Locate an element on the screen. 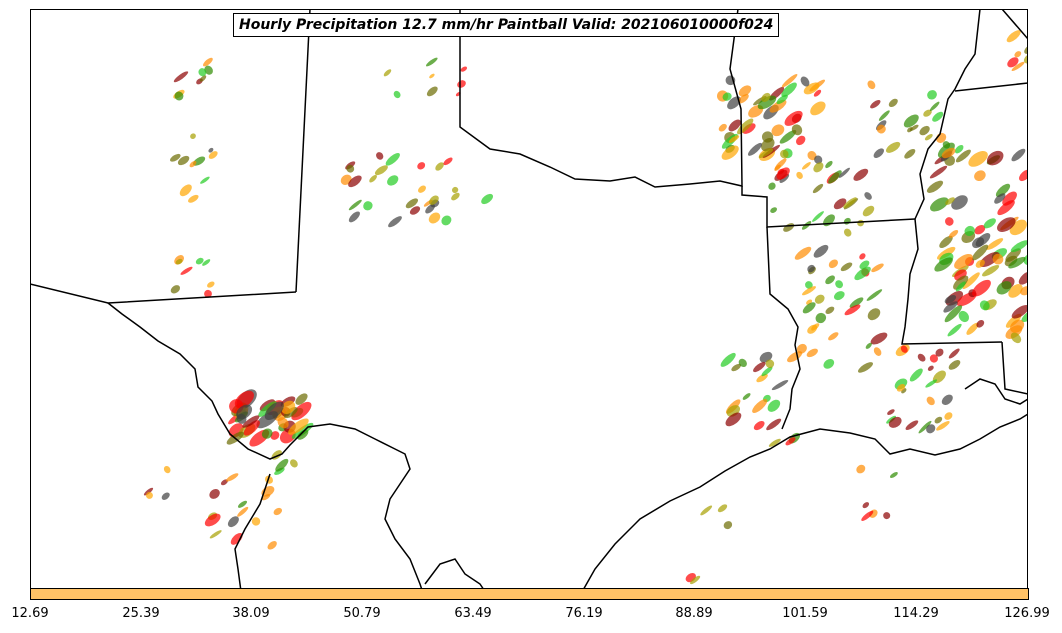  coast-detail-south is located at coordinates (457, 578).